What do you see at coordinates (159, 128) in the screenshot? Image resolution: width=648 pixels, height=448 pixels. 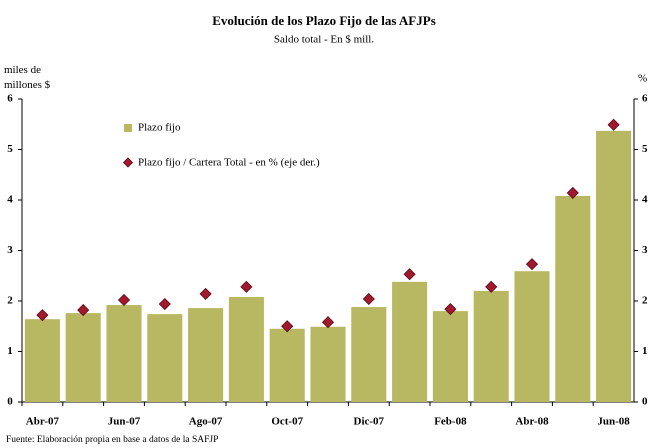 I see `legend-label: Plazo fijo` at bounding box center [159, 128].